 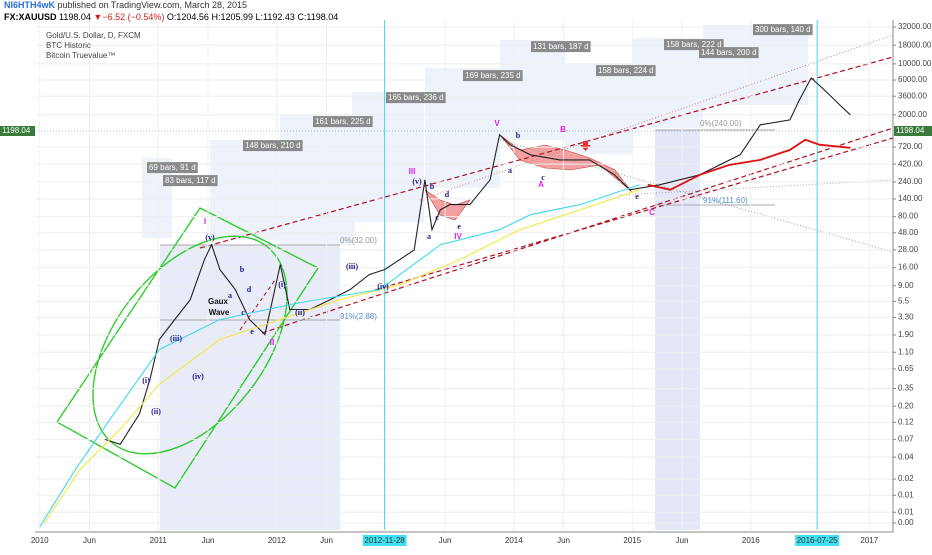 What do you see at coordinates (30, 17) in the screenshot?
I see `symbol: FX:XAUUSD` at bounding box center [30, 17].